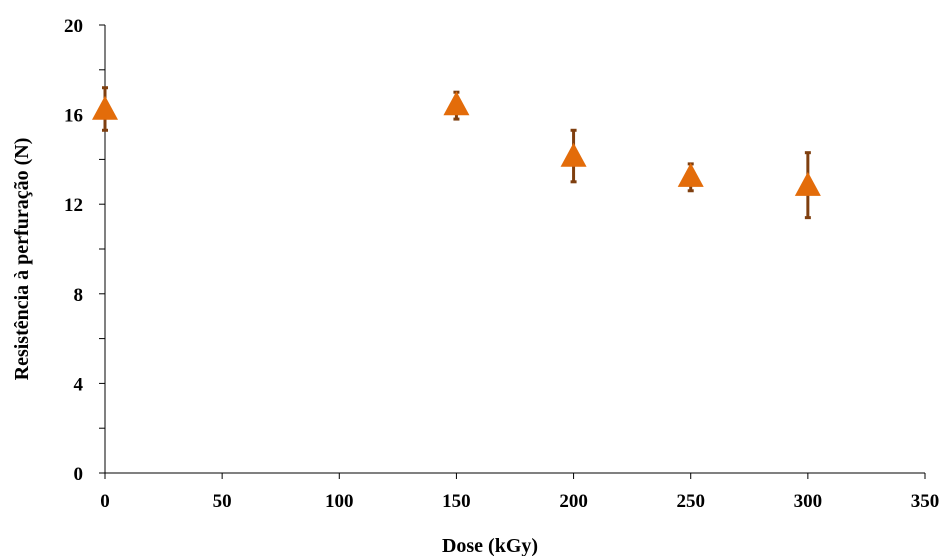  Describe the element at coordinates (456, 501) in the screenshot. I see `x-tick-label: 150` at that location.